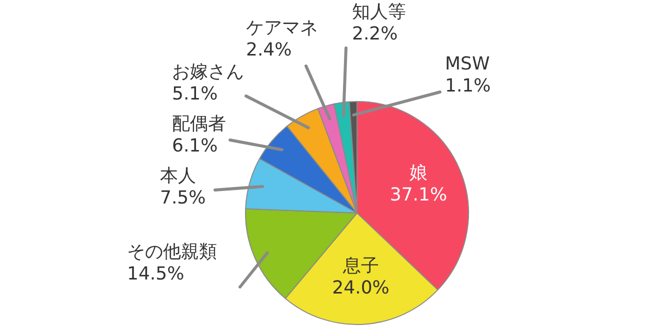 This screenshot has height=334, width=671. Describe the element at coordinates (418, 173) in the screenshot. I see `slice-label: 娘` at that location.